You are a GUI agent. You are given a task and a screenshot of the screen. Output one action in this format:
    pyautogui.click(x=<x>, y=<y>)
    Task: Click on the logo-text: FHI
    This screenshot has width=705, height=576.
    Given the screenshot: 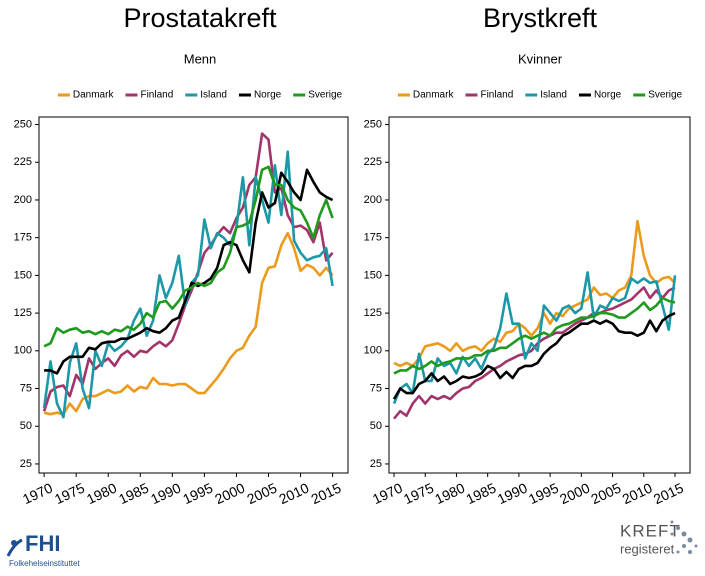 What is the action you would take?
    pyautogui.click(x=42, y=543)
    